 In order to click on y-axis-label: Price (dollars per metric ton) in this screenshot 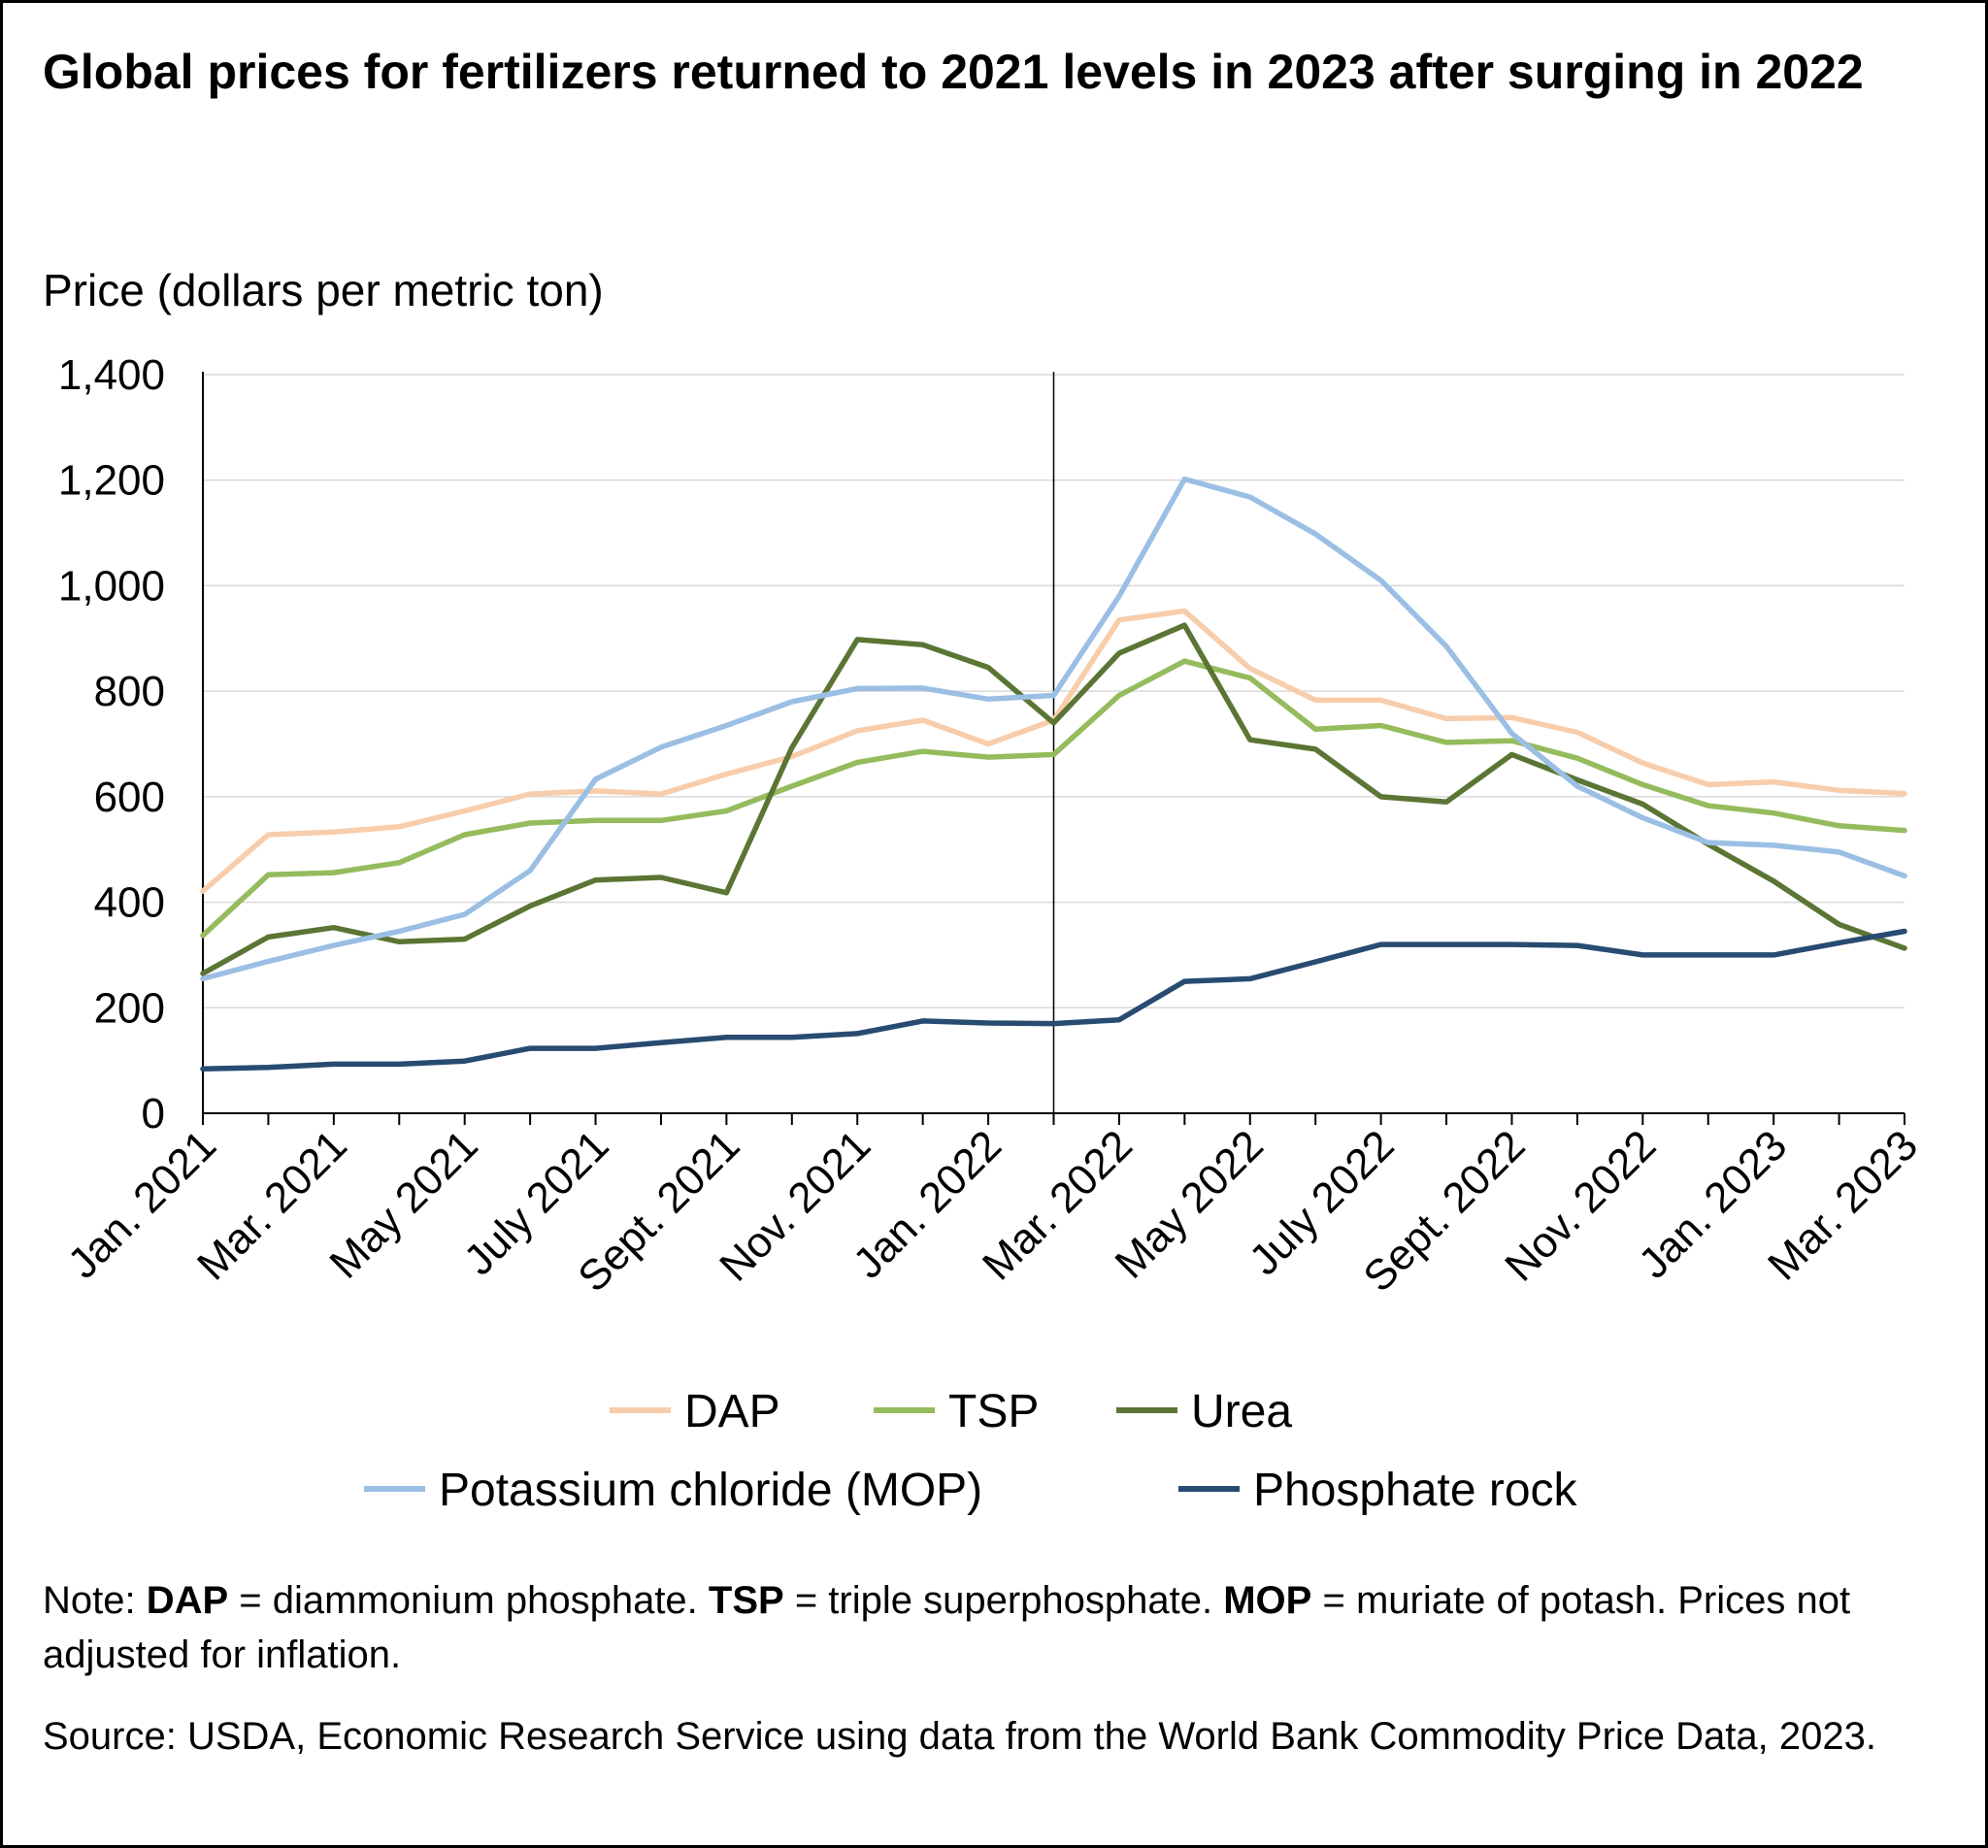, I will do `click(324, 290)`.